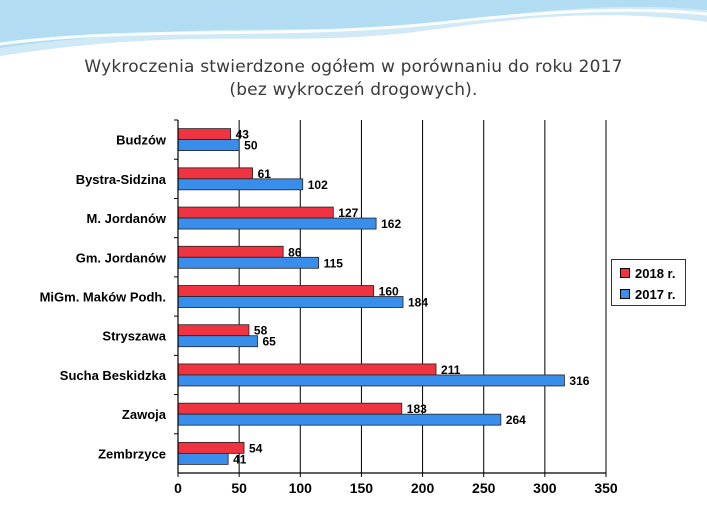  Describe the element at coordinates (103, 297) in the screenshot. I see `category-label: MiGm. Maków Podh.` at that location.